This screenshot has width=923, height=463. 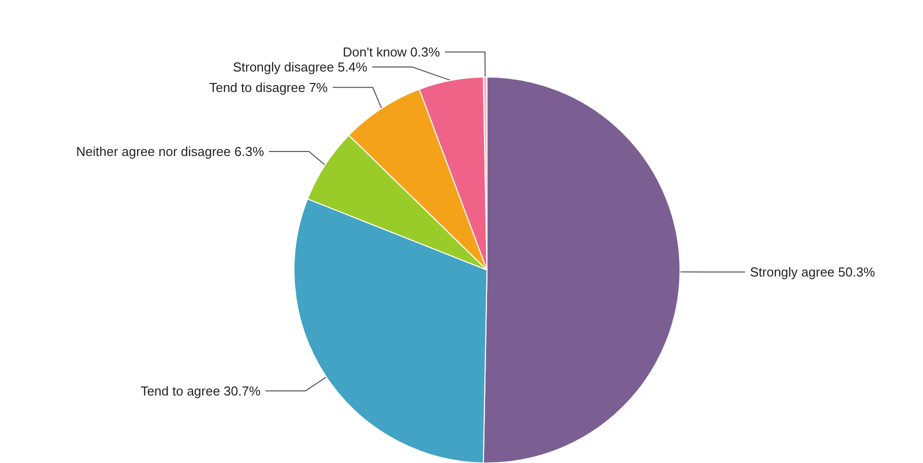 I want to click on slice-label: Tend to disagree 7%, so click(x=268, y=87).